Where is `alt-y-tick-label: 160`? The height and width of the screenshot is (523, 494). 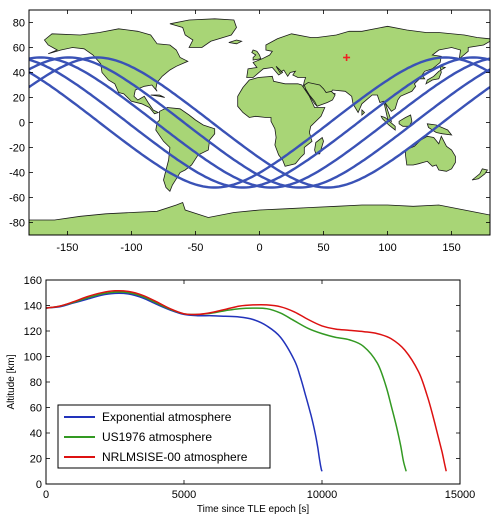
alt-y-tick-label: 160 is located at coordinates (33, 281).